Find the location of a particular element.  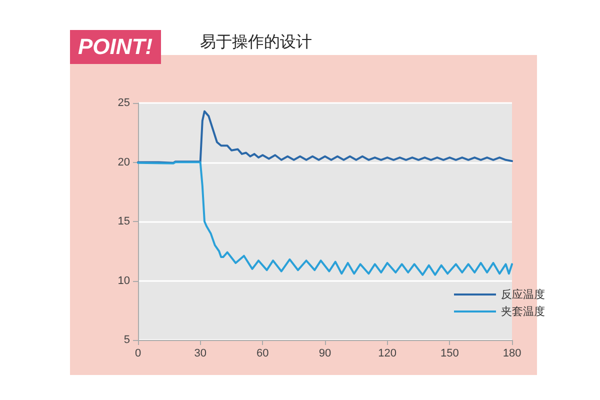

y-tick-label: 10 is located at coordinates (124, 280).